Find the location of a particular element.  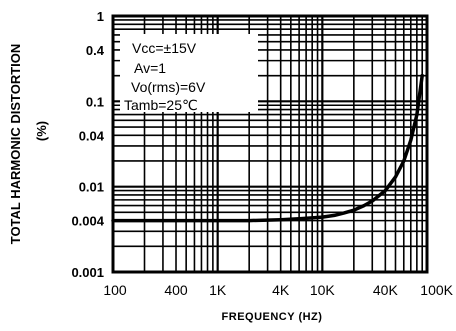

x-tick-label: 1K is located at coordinates (218, 290).